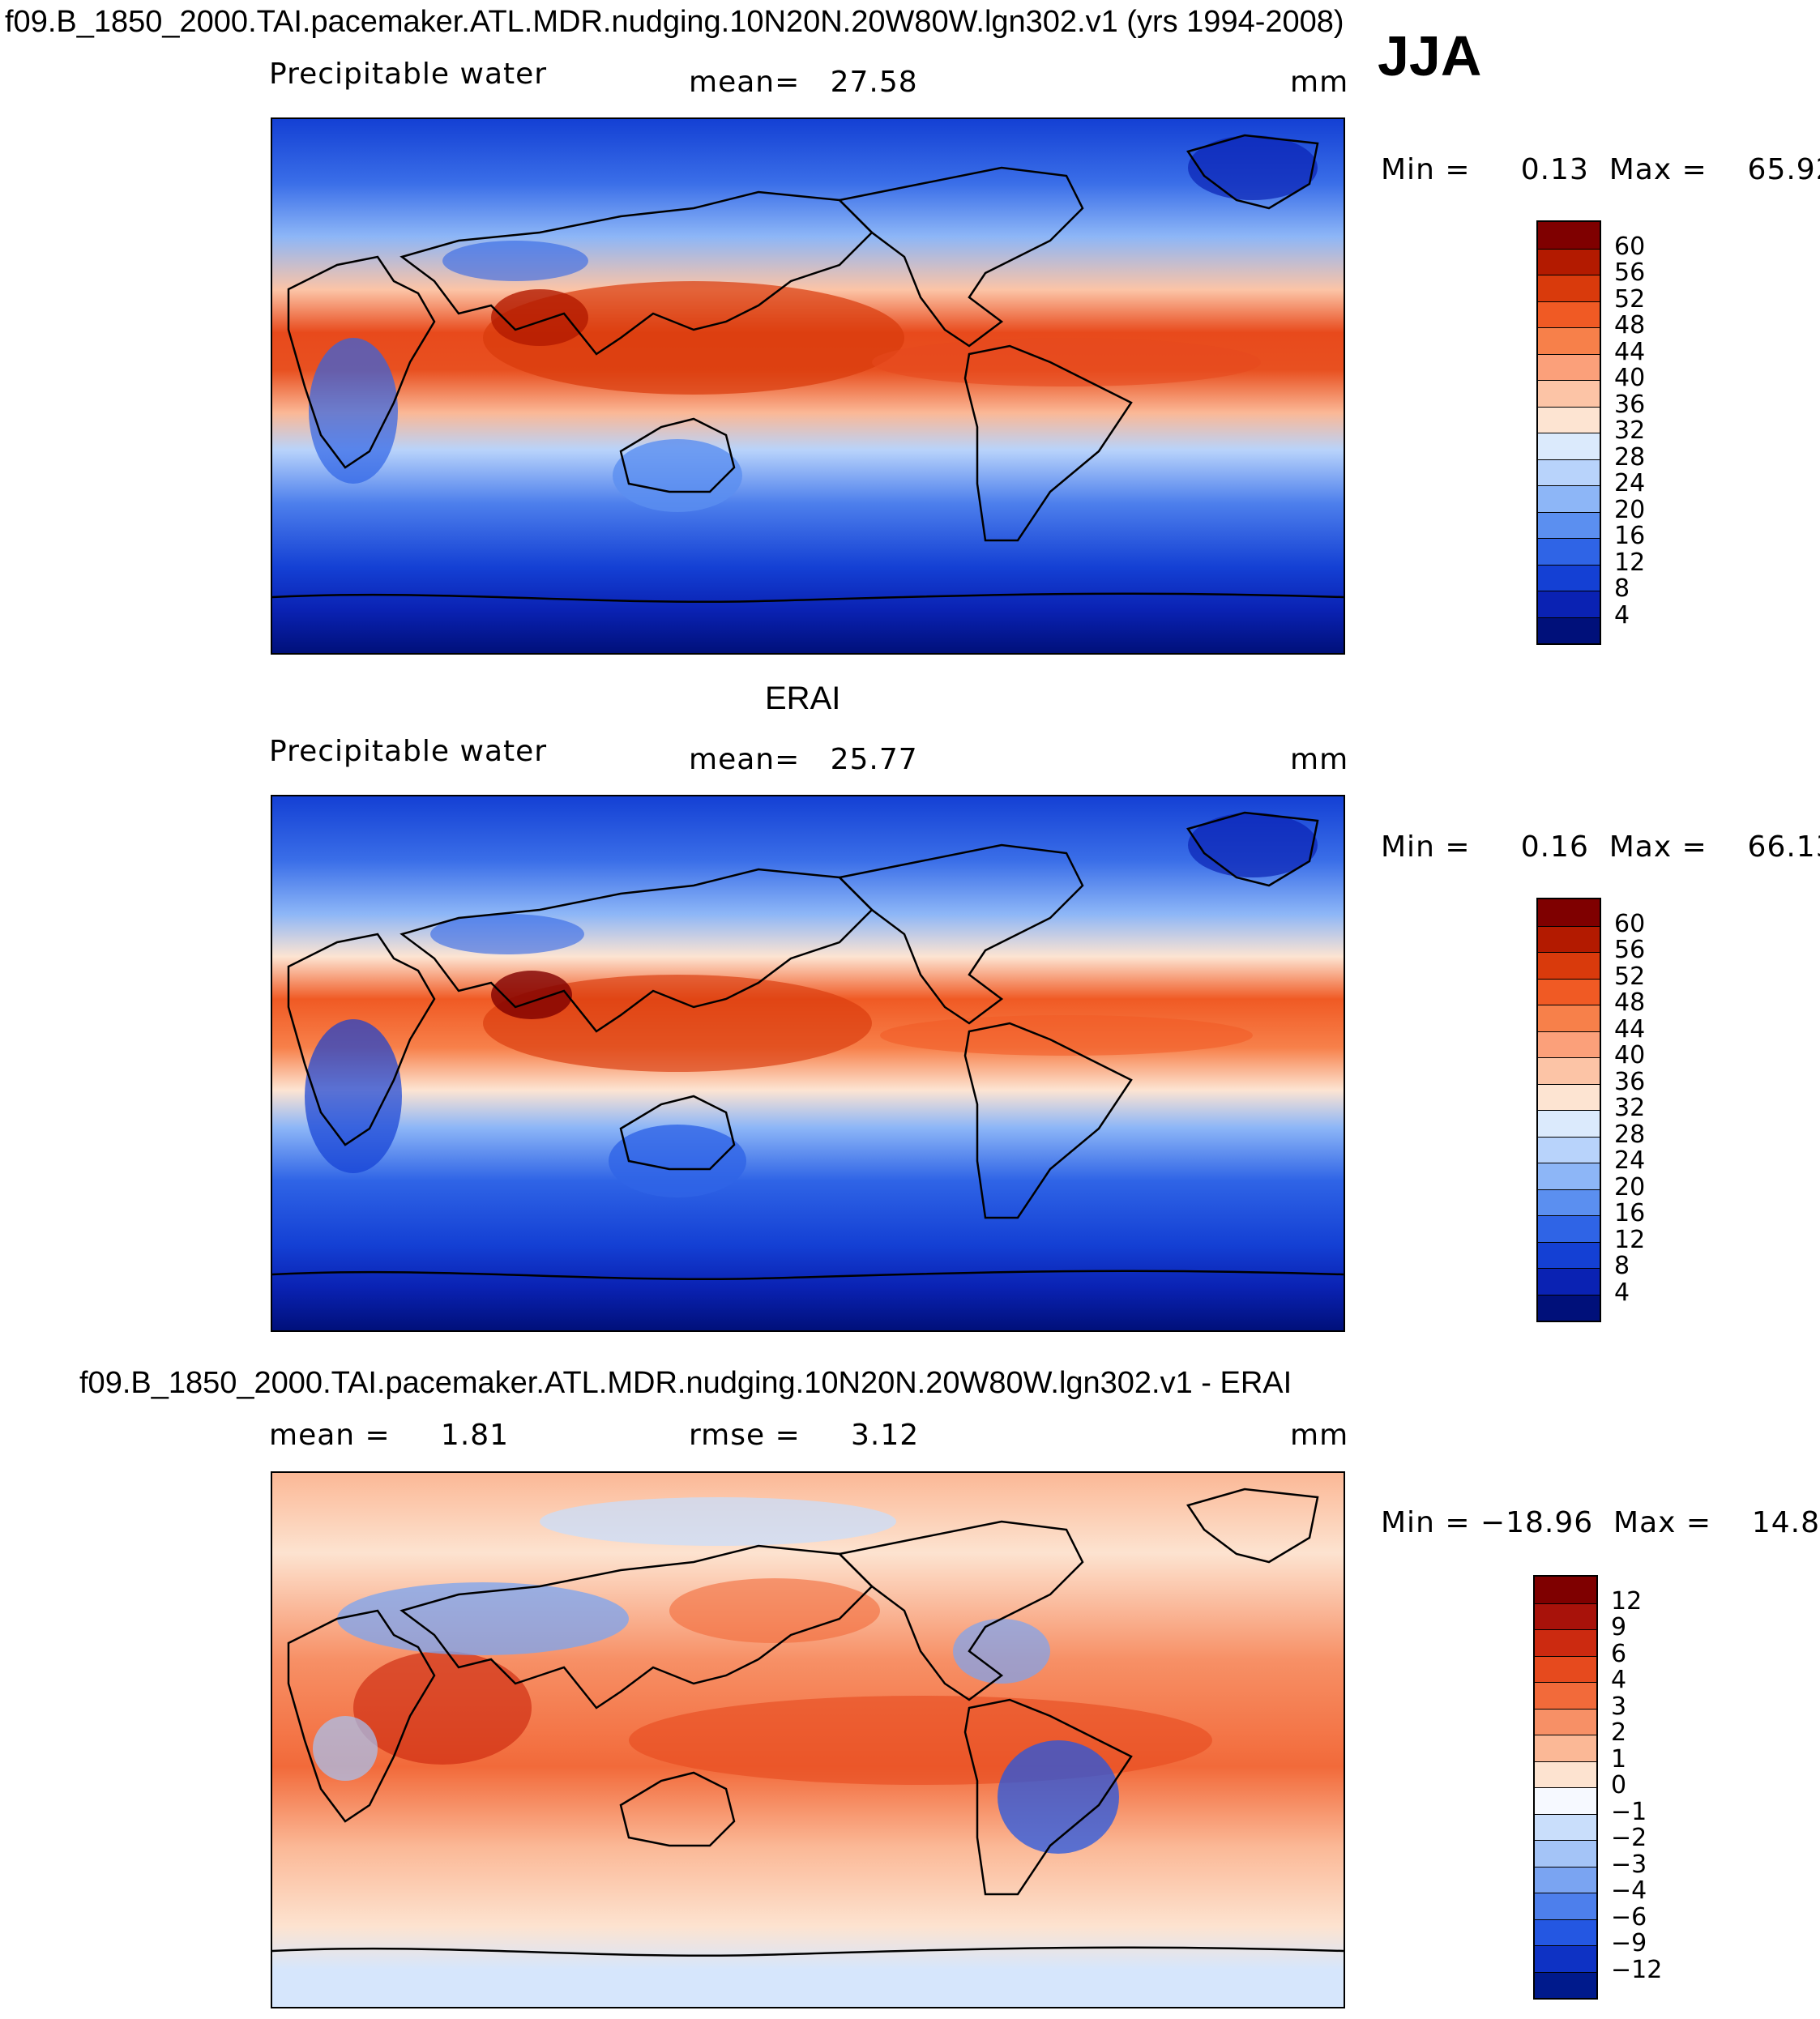 Image resolution: width=1820 pixels, height=2019 pixels. I want to click on panel-2-colorbar-tick-label: 52, so click(1630, 977).